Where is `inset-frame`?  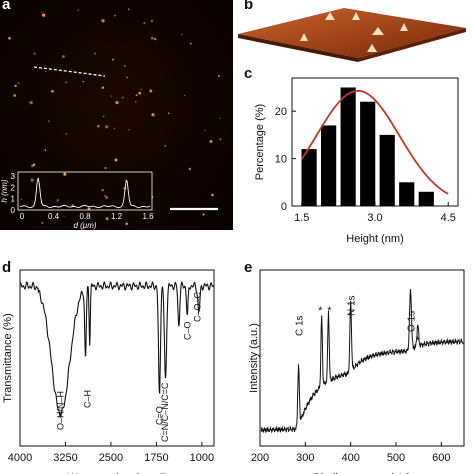
inset-frame is located at coordinates (85, 191).